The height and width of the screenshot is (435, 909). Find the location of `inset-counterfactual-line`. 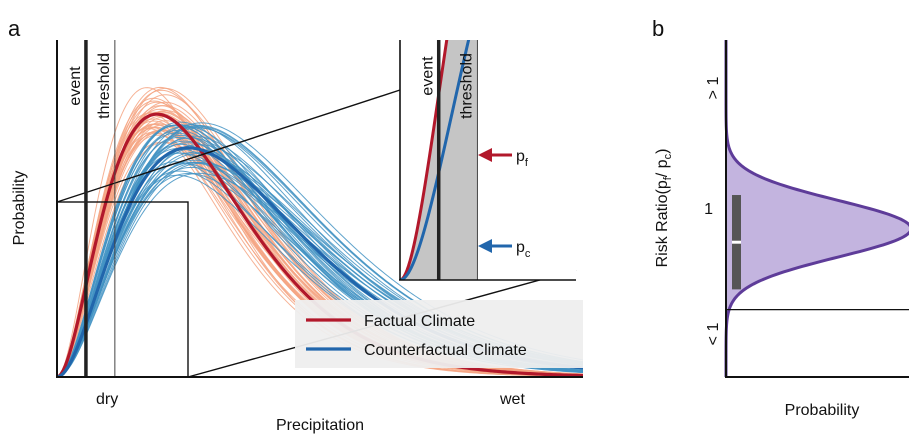

inset-counterfactual-line is located at coordinates (435, 160).